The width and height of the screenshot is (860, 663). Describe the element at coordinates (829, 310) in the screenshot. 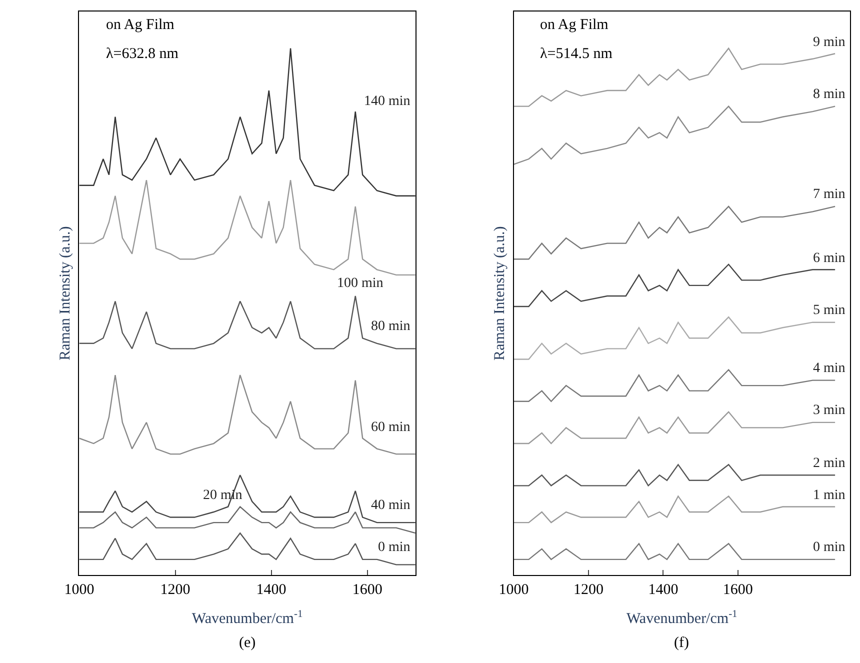

I see `series-label: 5 min` at that location.